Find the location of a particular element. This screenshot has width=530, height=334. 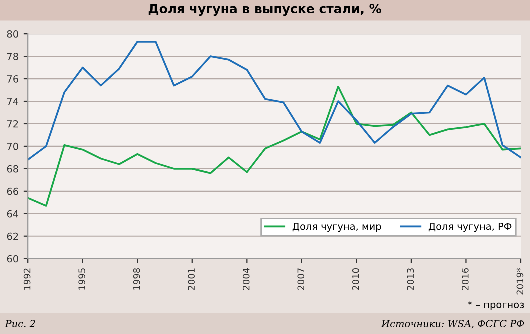

y-tick-label: 76 is located at coordinates (12, 79).